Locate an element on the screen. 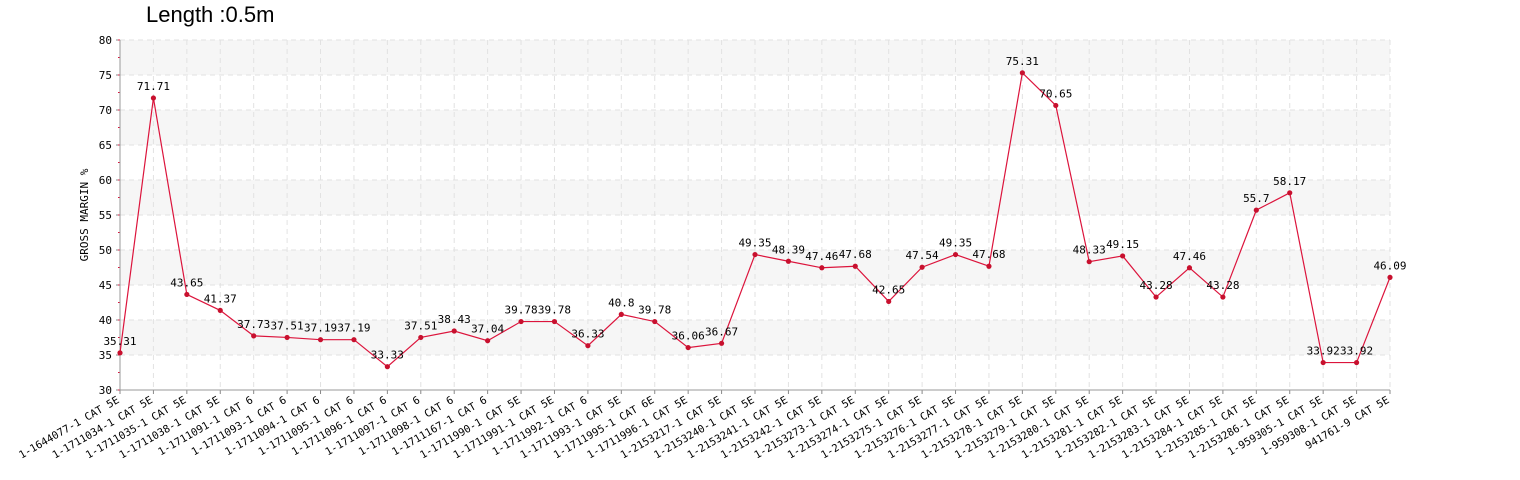  y-tick-label: 55 is located at coordinates (105, 215).